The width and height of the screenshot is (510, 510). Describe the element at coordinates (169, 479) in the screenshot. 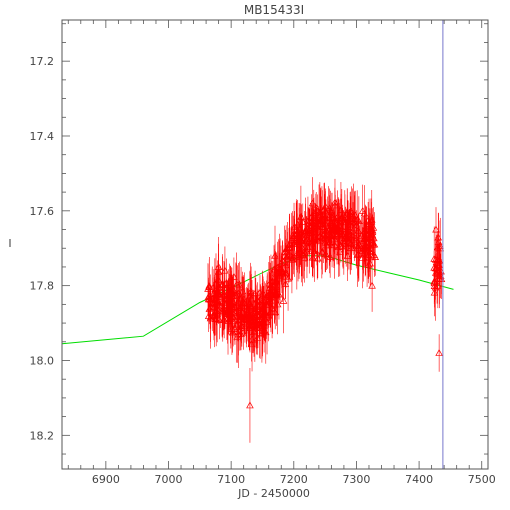

I see `x-tick-label: 7000` at that location.